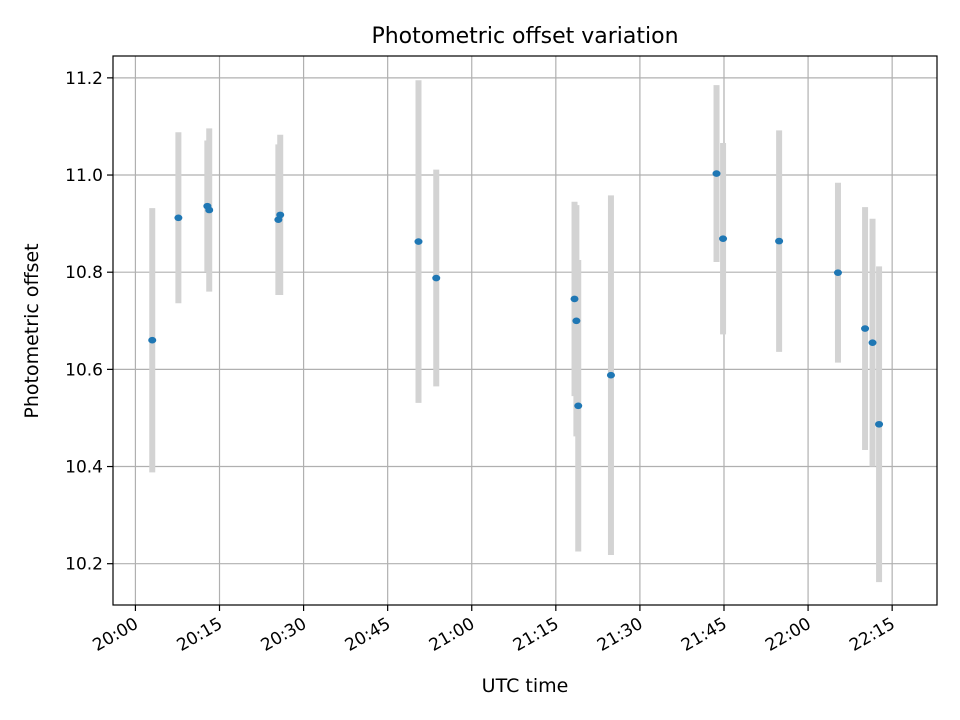 This screenshot has height=720, width=960. Describe the element at coordinates (284, 635) in the screenshot. I see `x-tick-label: 20:30` at that location.